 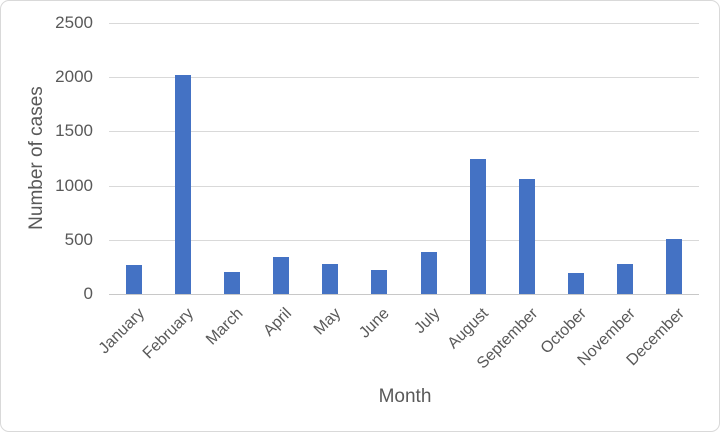 I want to click on bar-january, so click(x=134, y=279).